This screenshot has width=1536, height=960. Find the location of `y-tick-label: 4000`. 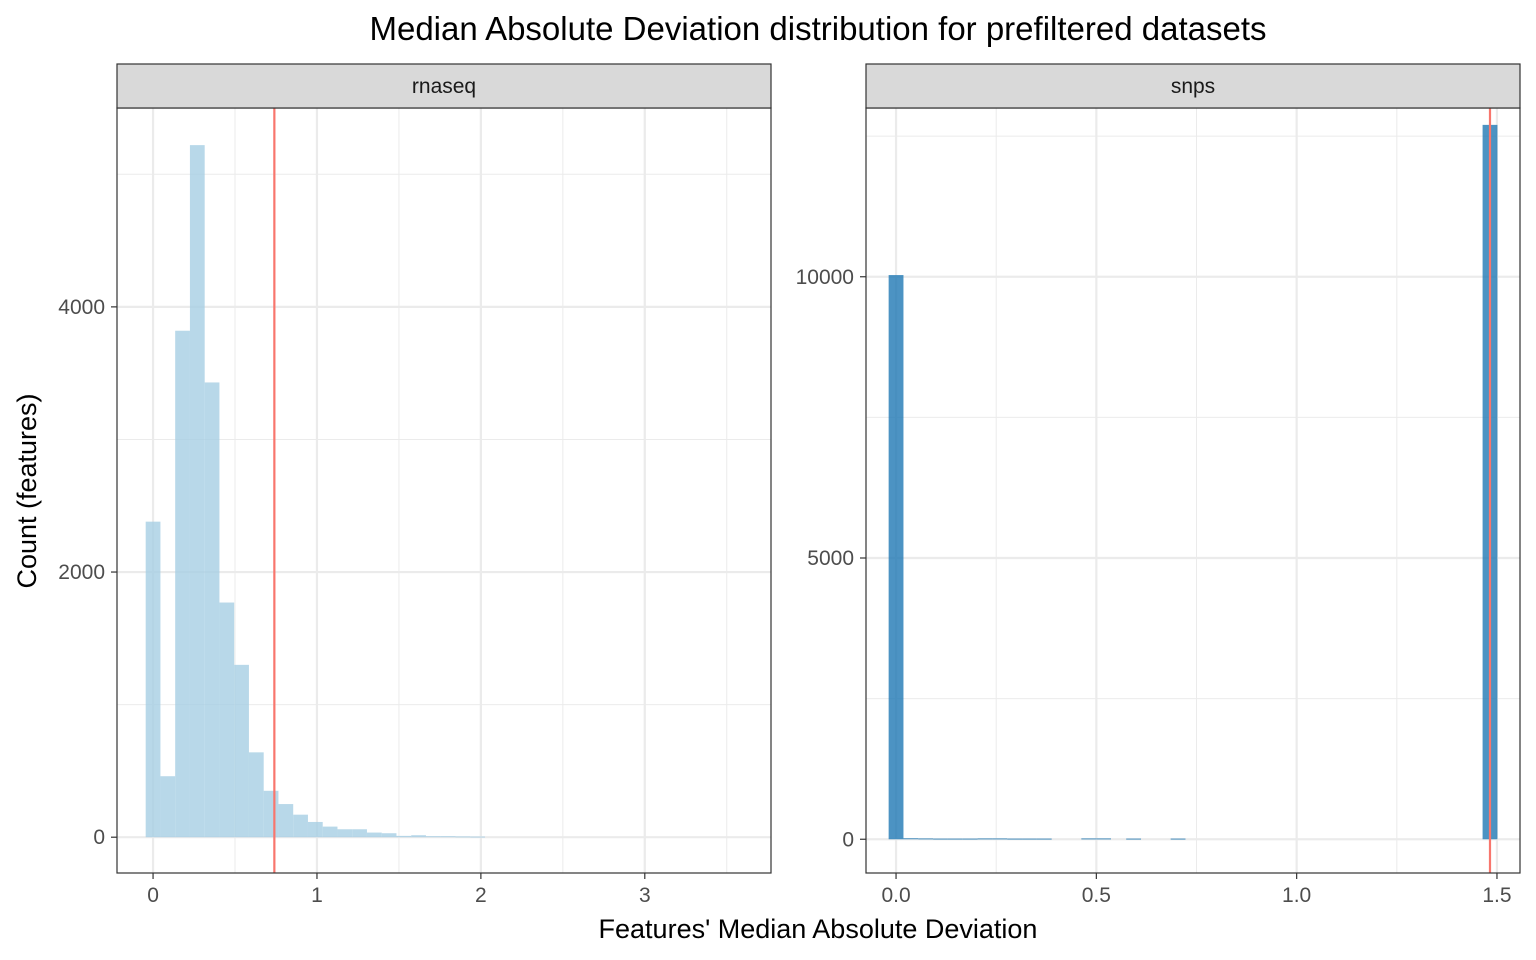

y-tick-label: 4000 is located at coordinates (81, 307).